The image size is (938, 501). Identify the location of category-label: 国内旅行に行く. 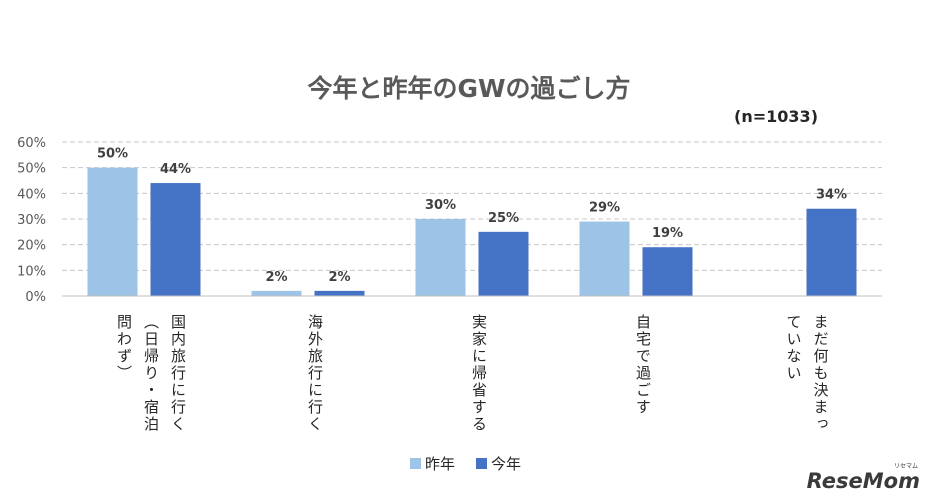
(178, 373).